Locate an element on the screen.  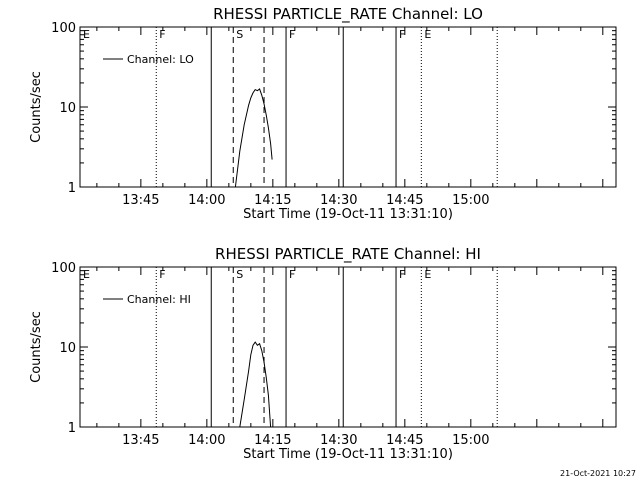
legend-label: Channel: LO is located at coordinates (160, 59).